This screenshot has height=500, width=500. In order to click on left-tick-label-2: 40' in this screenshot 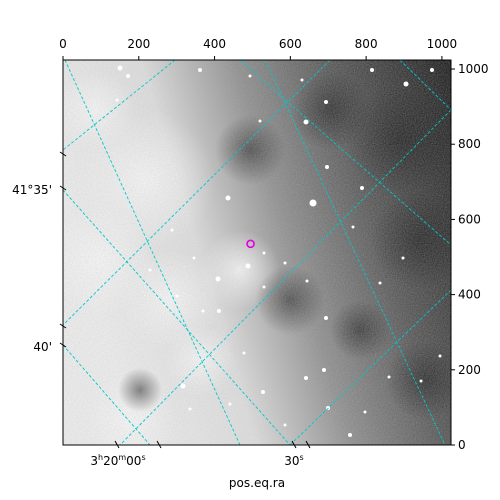, I will do `click(42, 347)`.